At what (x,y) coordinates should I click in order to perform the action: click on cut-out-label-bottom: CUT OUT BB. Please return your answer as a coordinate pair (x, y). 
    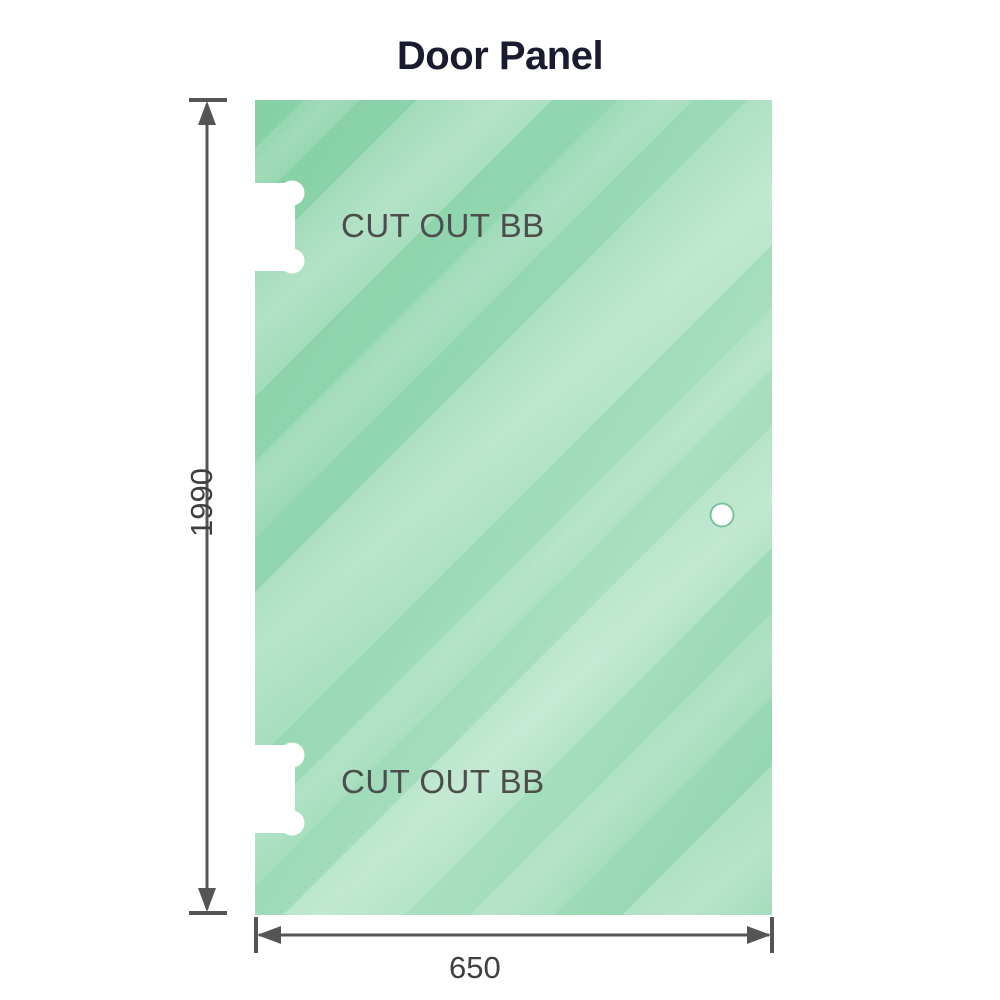
    Looking at the image, I should click on (443, 781).